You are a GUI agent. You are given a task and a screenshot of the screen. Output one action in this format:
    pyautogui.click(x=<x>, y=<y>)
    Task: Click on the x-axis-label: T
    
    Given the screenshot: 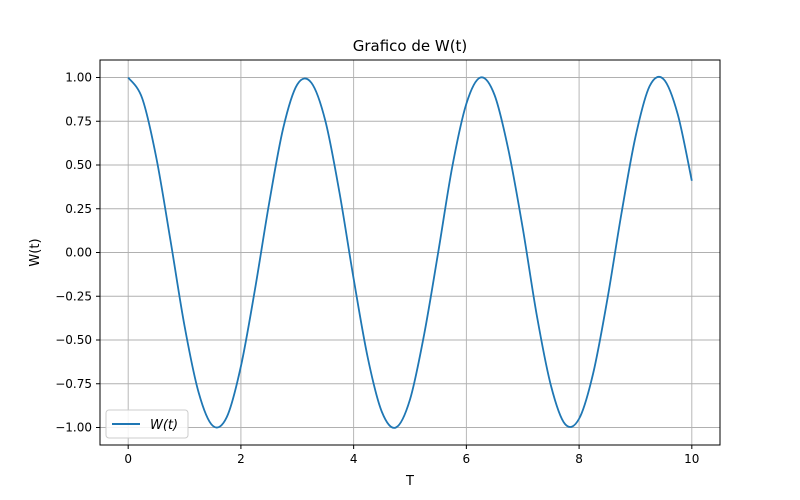 What is the action you would take?
    pyautogui.click(x=409, y=481)
    